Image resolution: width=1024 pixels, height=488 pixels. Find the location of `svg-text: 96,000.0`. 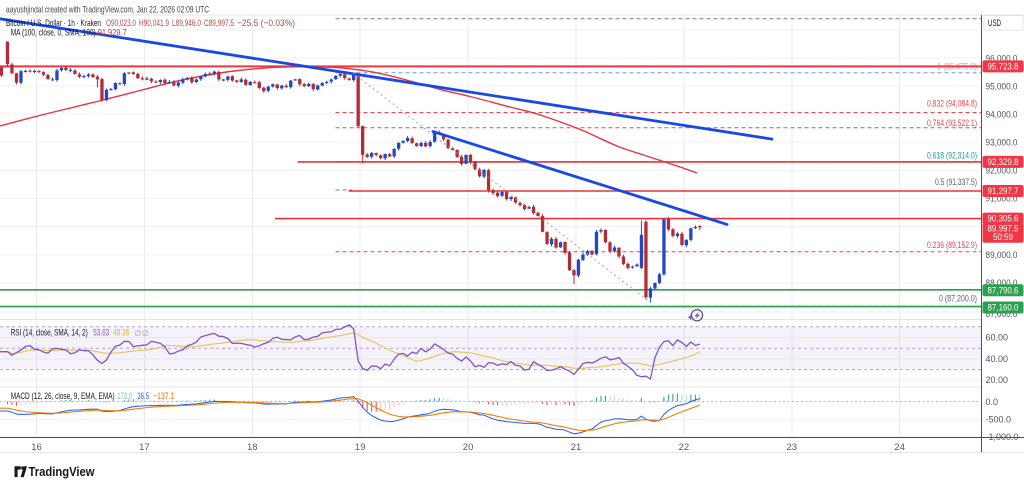

svg-text: 96,000.0 is located at coordinates (1002, 58).